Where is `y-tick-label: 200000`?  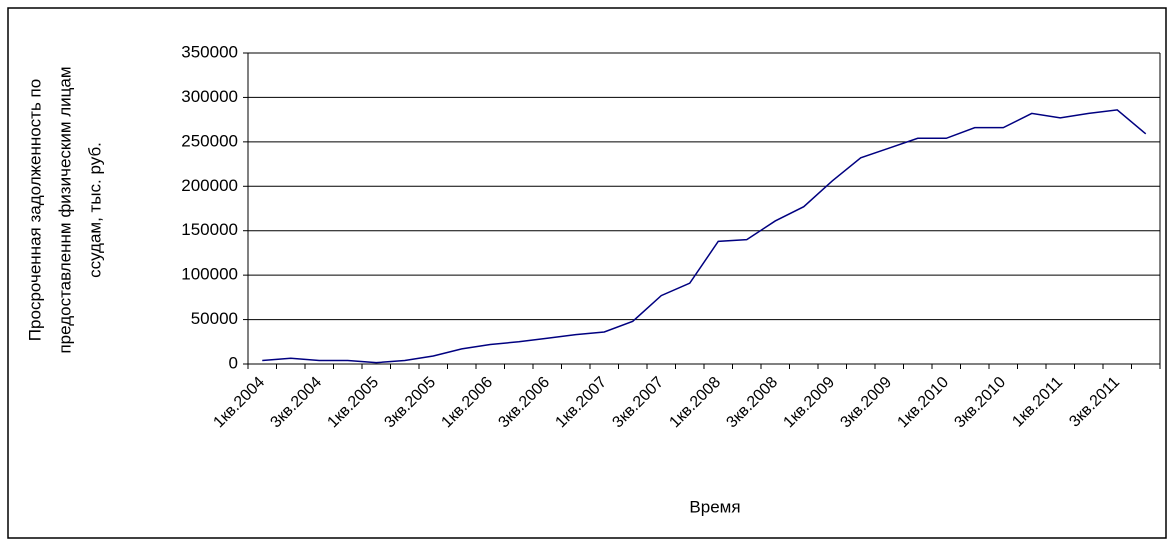
y-tick-label: 200000 is located at coordinates (209, 185).